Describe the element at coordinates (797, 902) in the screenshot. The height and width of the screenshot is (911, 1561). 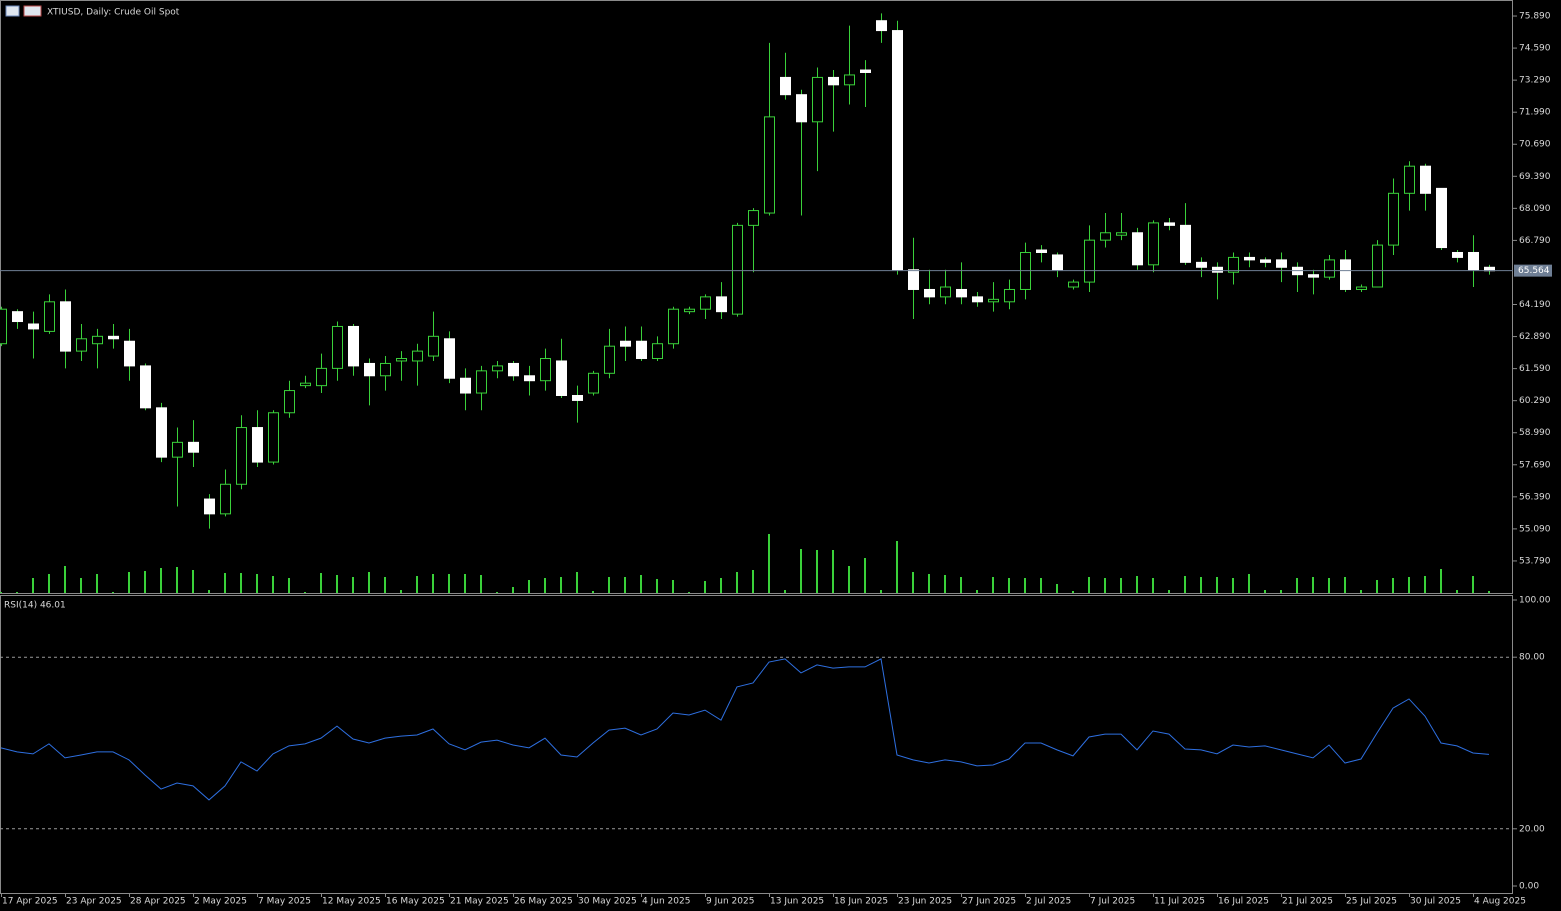
I see `x-tick-label: 13 Jun 2025` at that location.